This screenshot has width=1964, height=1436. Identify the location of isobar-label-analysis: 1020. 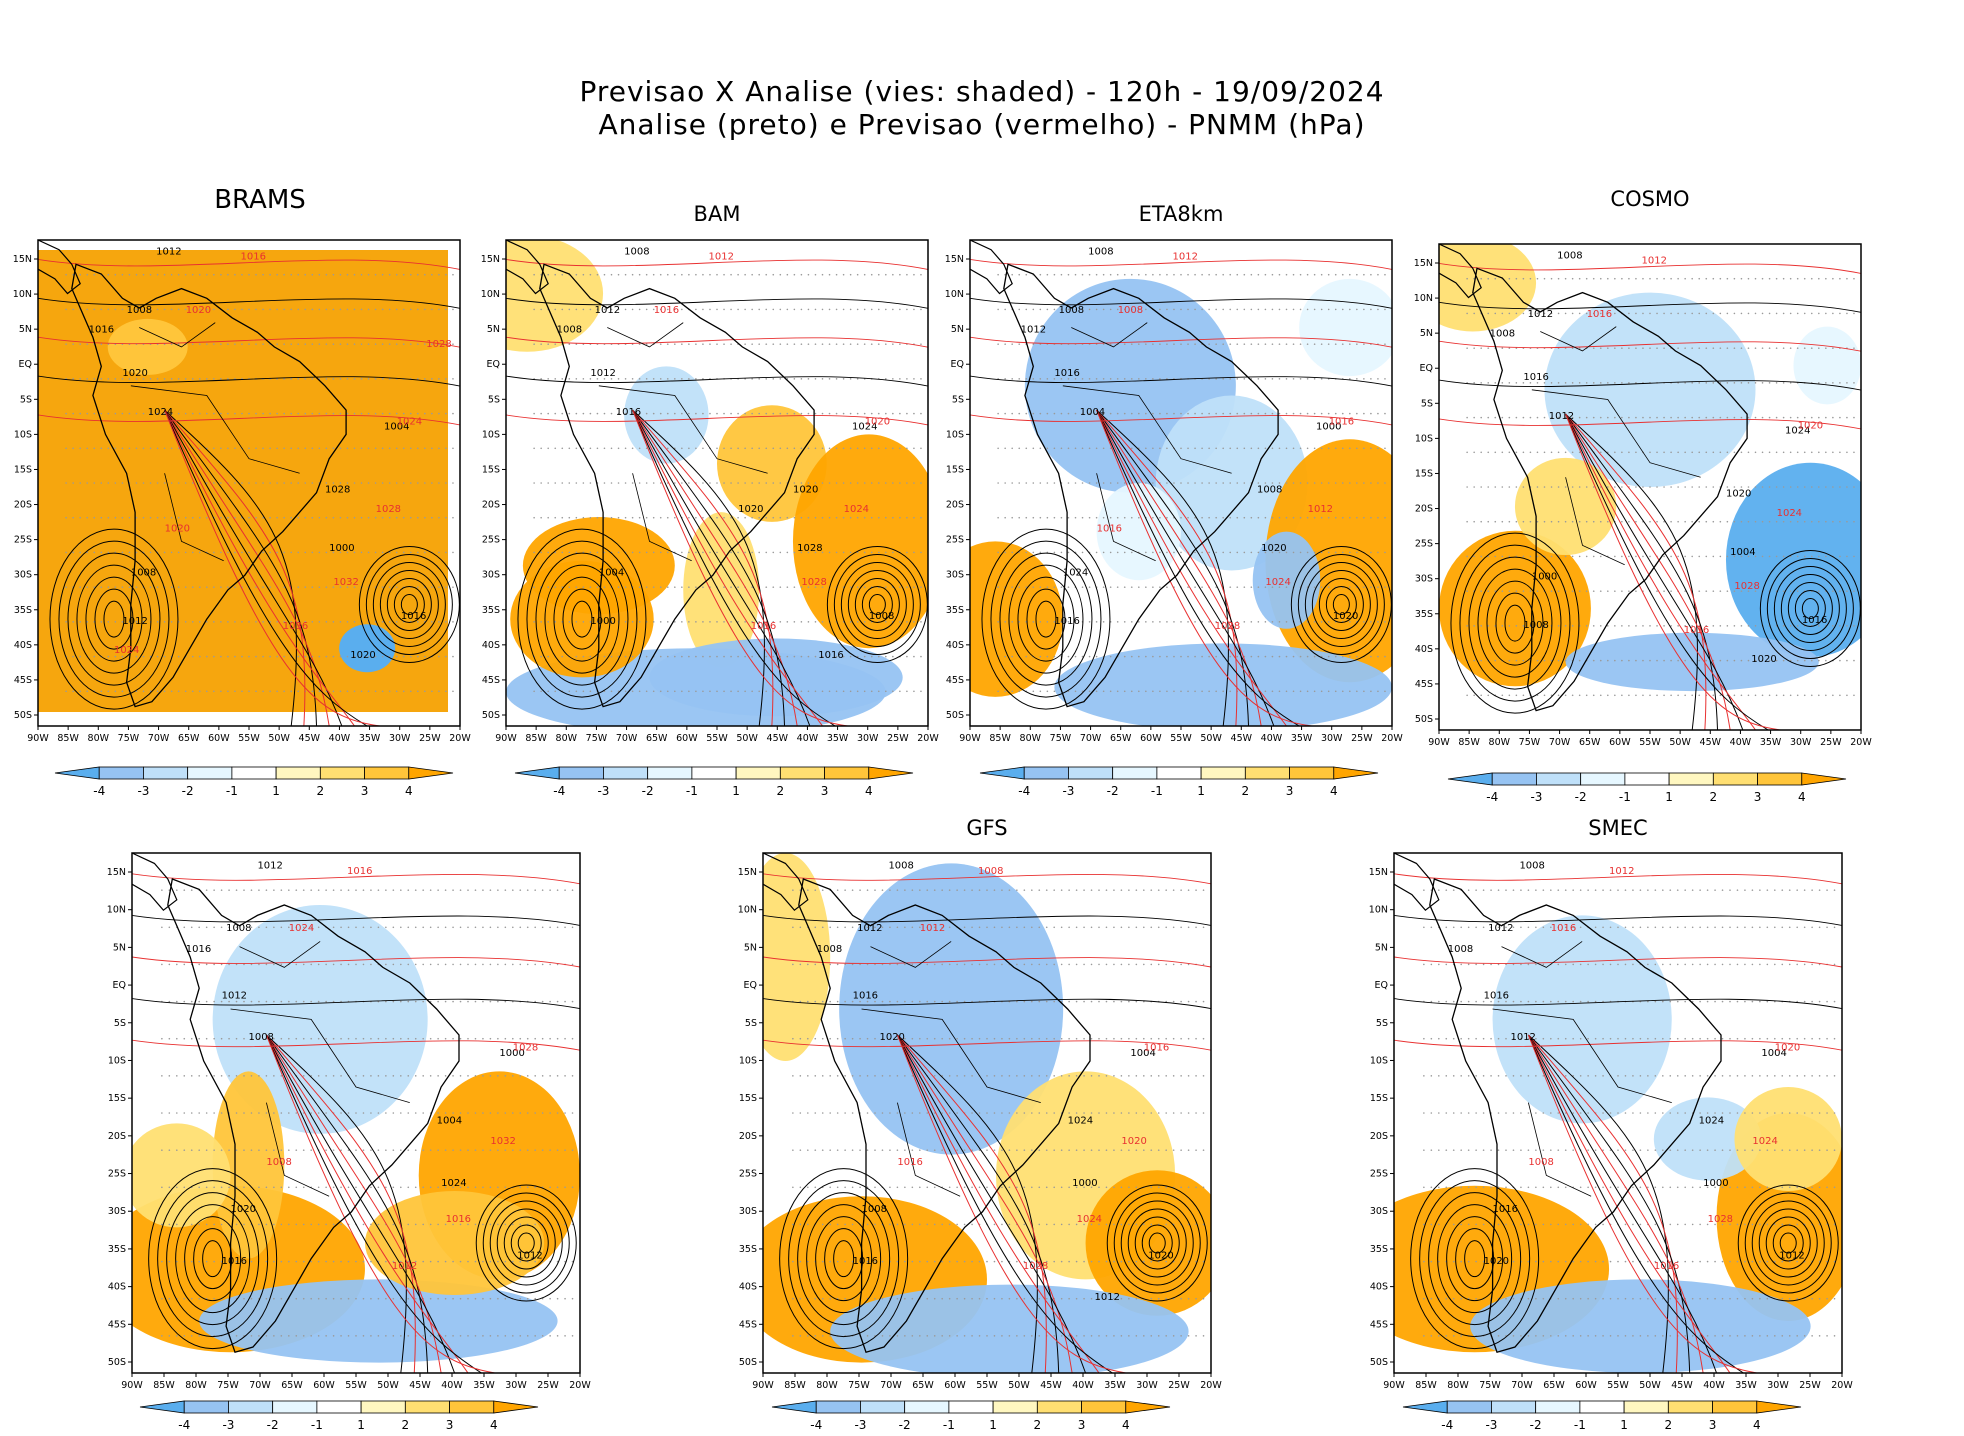
(243, 1209).